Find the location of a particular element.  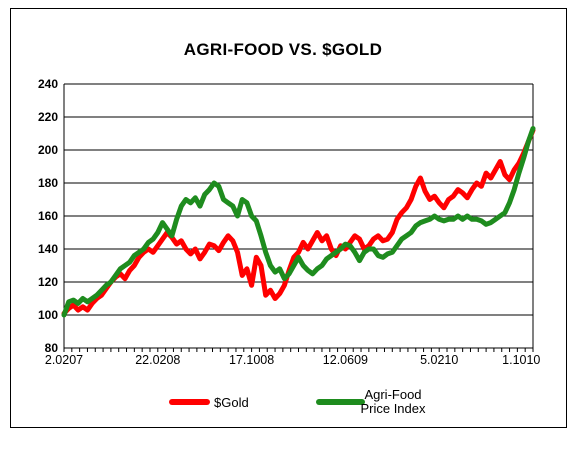

x-tick-label: 12.0609 is located at coordinates (345, 360).